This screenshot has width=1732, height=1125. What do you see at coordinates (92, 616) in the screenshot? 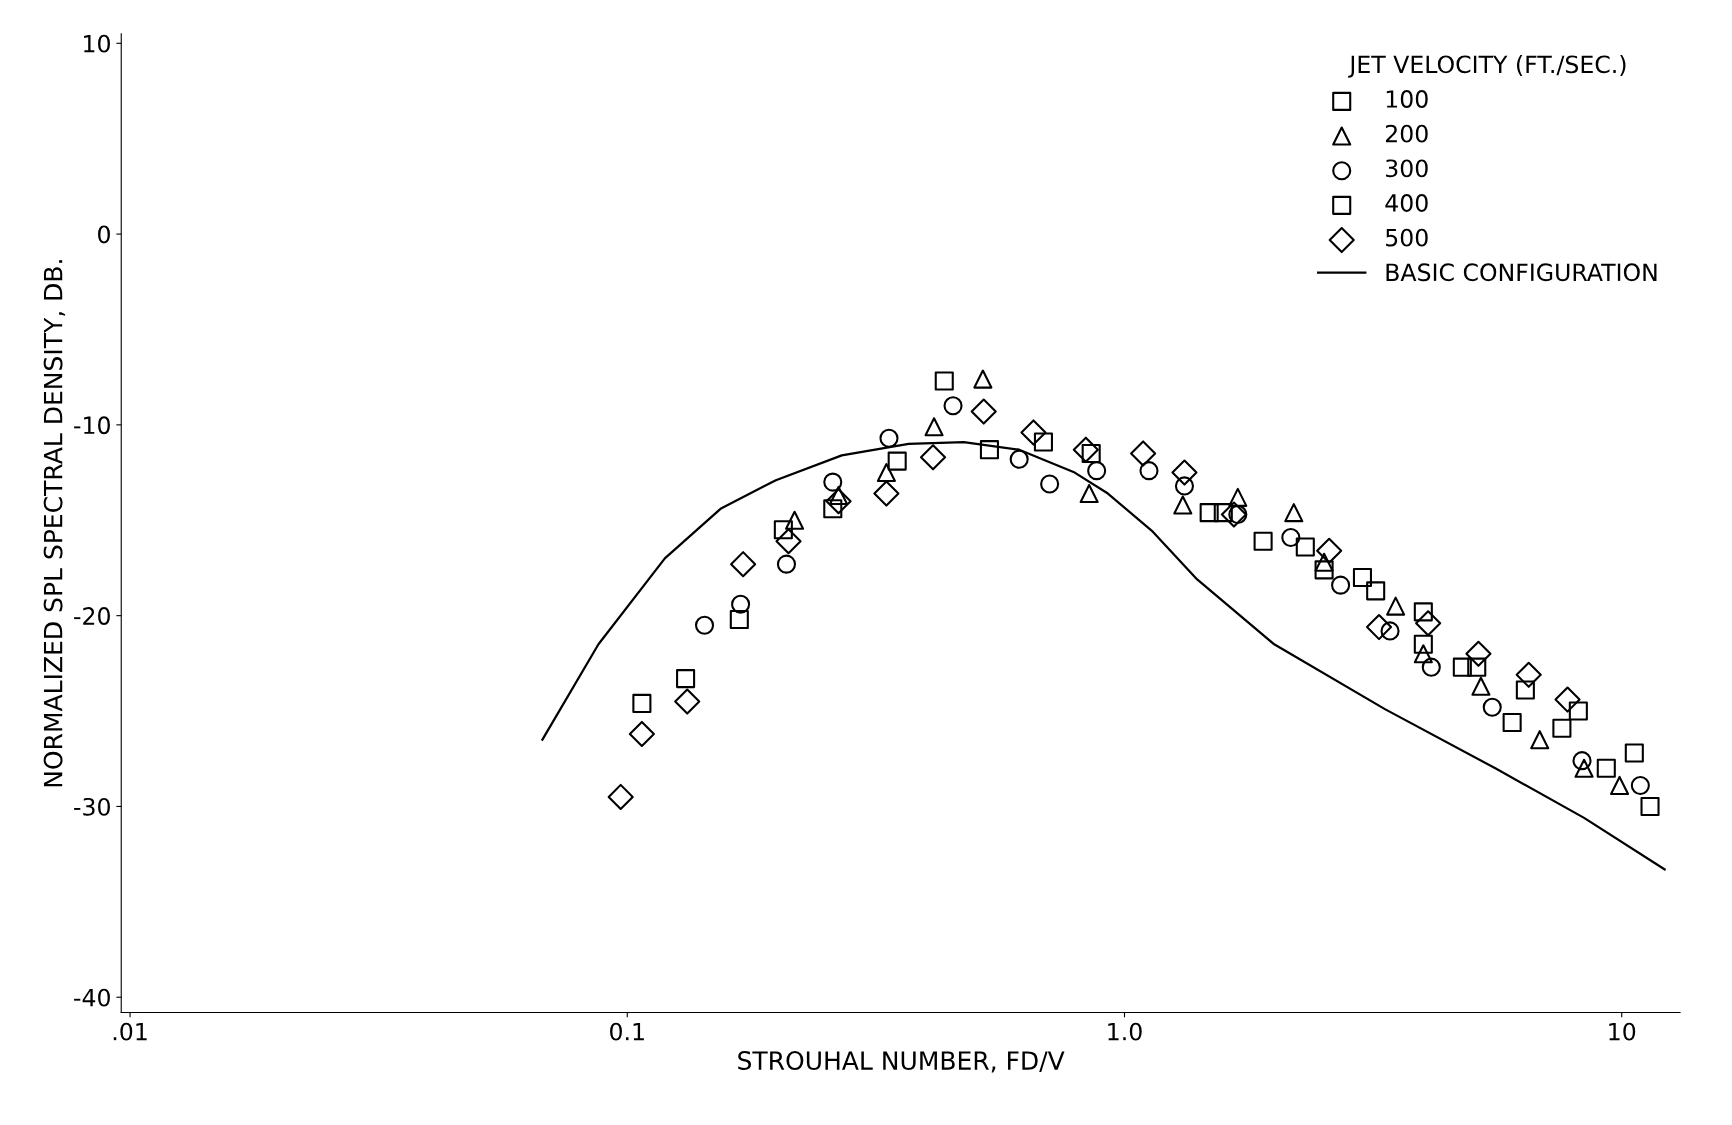
I see `y-tick-label: -20` at bounding box center [92, 616].